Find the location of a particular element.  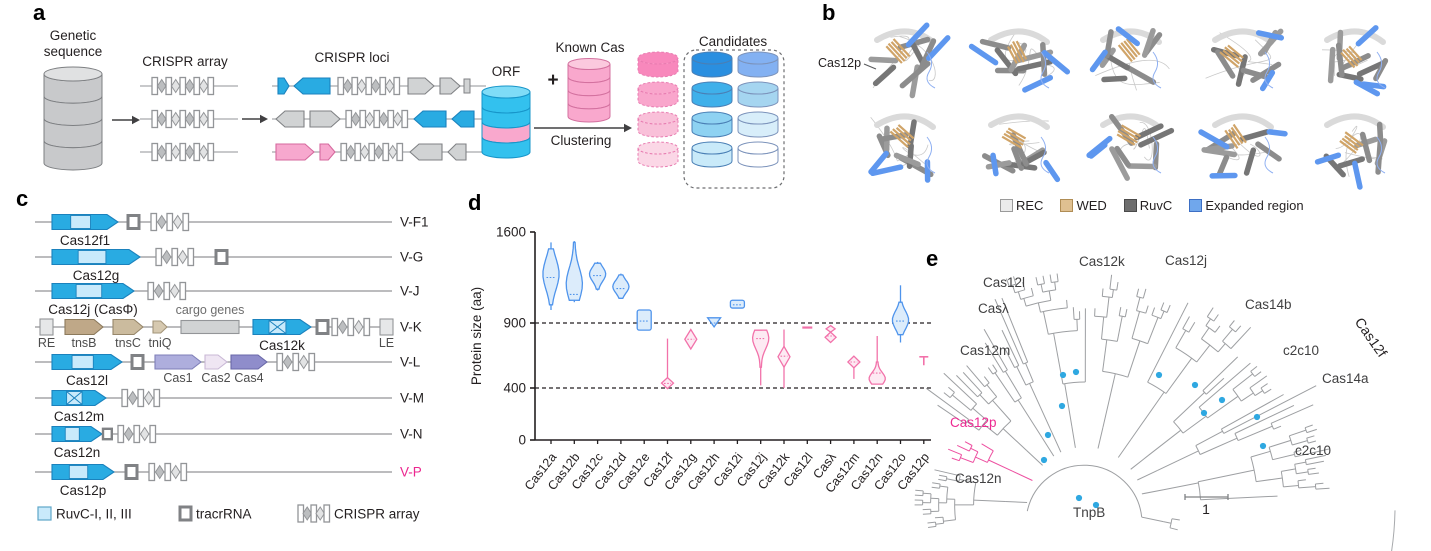

crispr-array-0-spacer is located at coordinates (189, 86).